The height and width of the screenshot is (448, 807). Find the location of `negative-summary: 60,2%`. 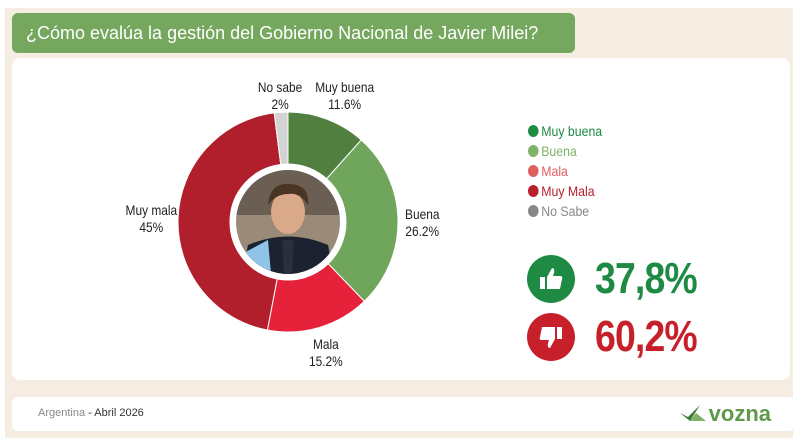

negative-summary: 60,2% is located at coordinates (621, 337).